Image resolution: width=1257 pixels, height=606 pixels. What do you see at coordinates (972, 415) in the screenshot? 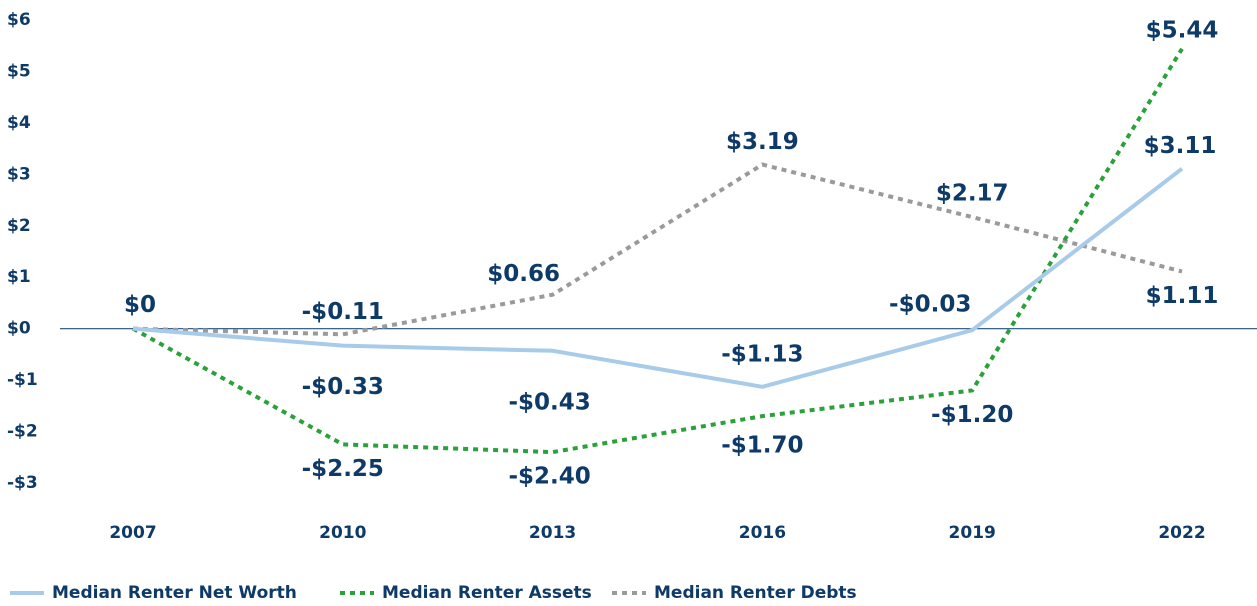
I see `data-label: -$1.20` at bounding box center [972, 415].